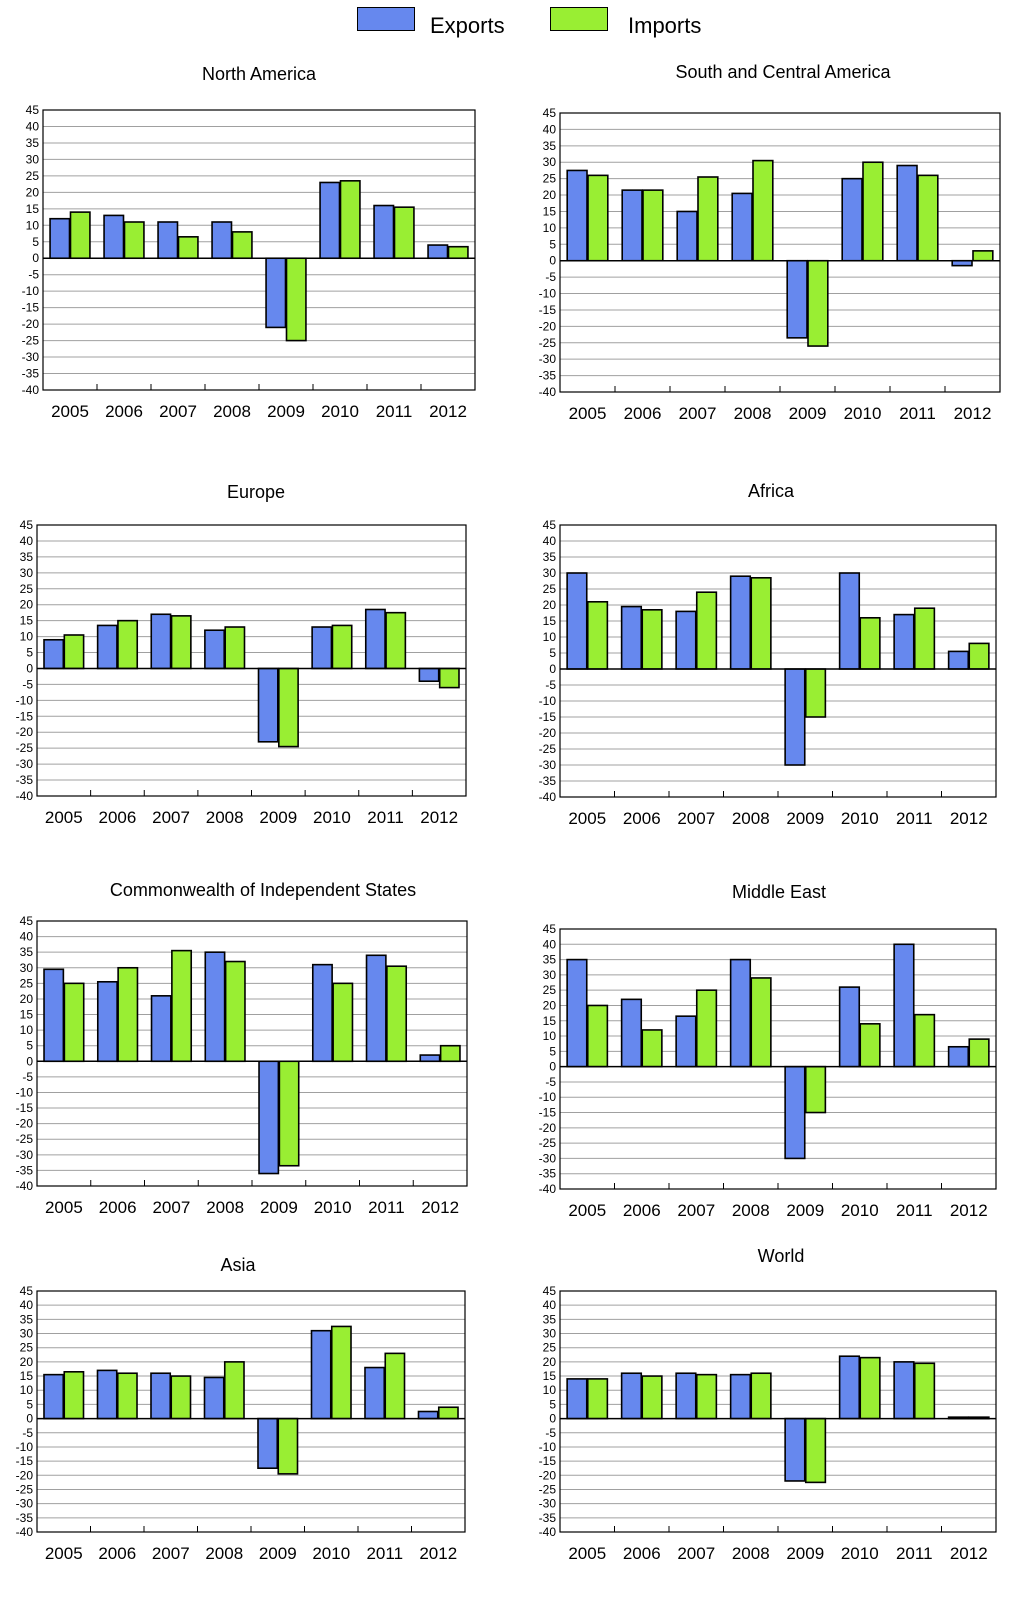 The height and width of the screenshot is (1600, 1018). Describe the element at coordinates (552, 1404) in the screenshot. I see `y-tick-label: 5` at that location.